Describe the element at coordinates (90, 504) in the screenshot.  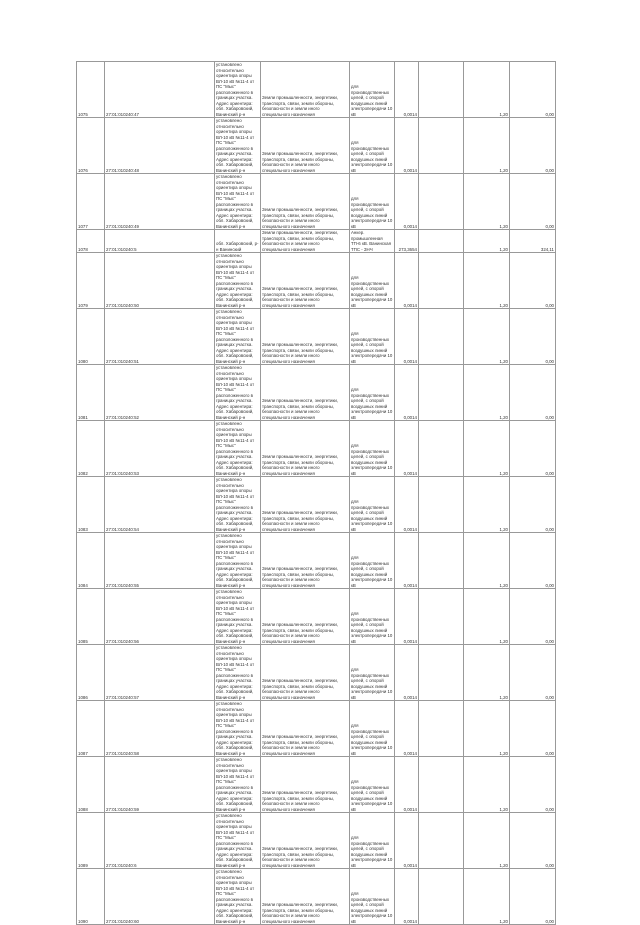
I see `row-number-cell: 1083` at that location.